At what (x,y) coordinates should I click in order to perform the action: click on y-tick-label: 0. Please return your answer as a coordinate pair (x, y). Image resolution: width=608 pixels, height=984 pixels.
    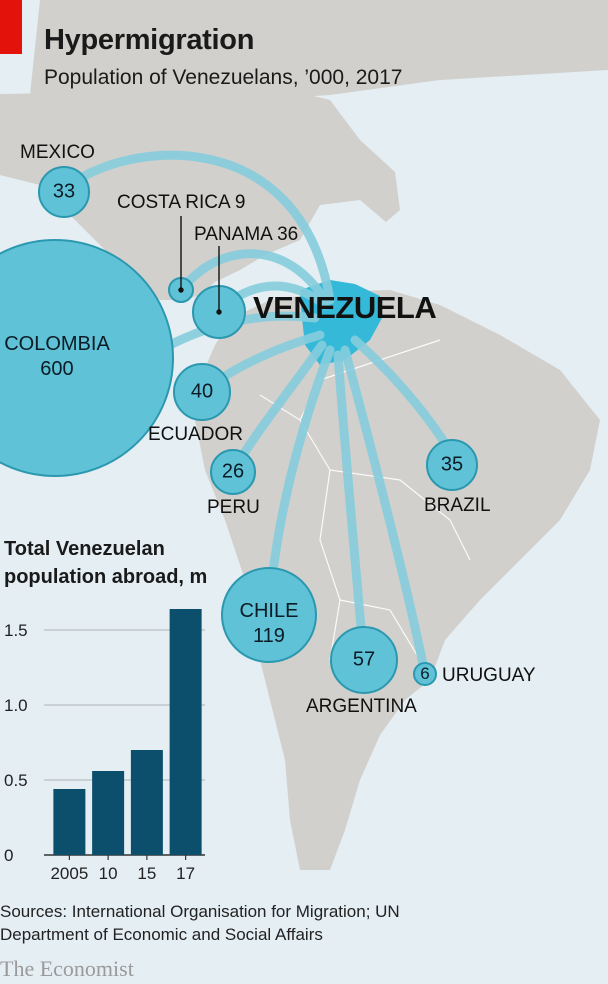
    Looking at the image, I should click on (8, 855).